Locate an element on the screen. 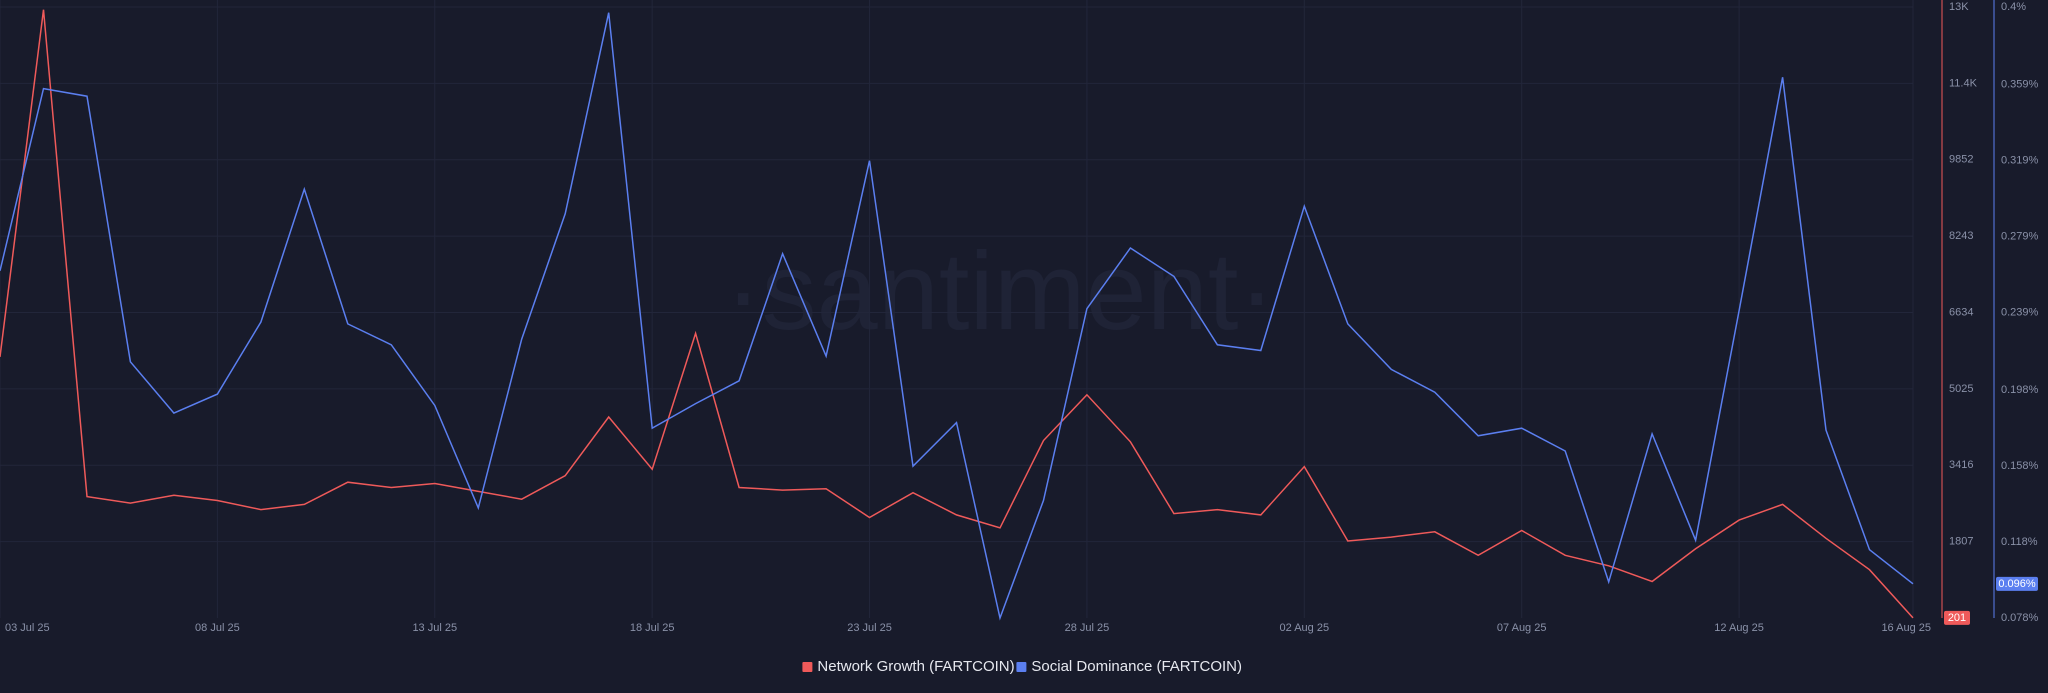 The image size is (2048, 693). x-tick-label: 02 Aug 25 is located at coordinates (1305, 628).